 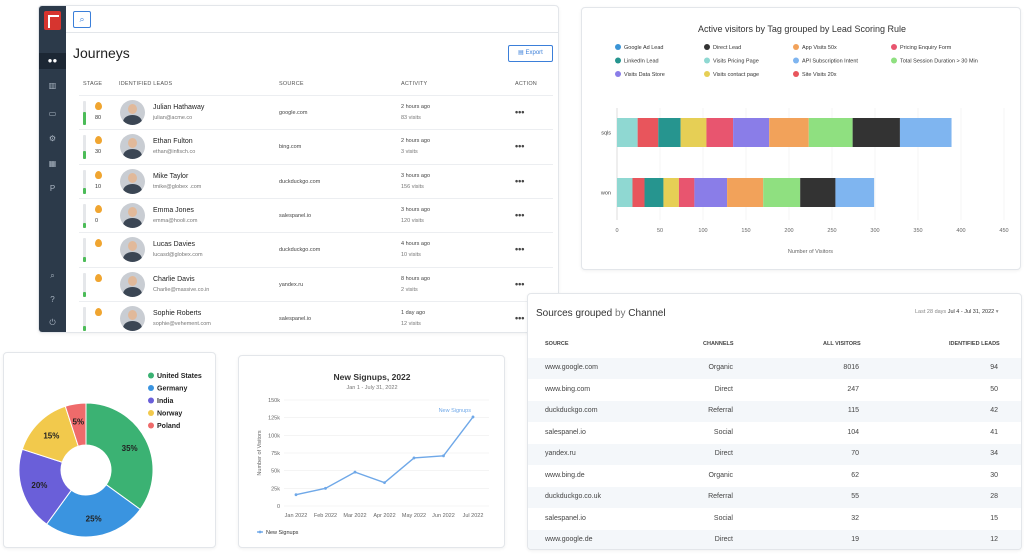 What do you see at coordinates (774, 497) in the screenshot?
I see `table-row: duckduckgo.co.uk Referral 55 28` at bounding box center [774, 497].